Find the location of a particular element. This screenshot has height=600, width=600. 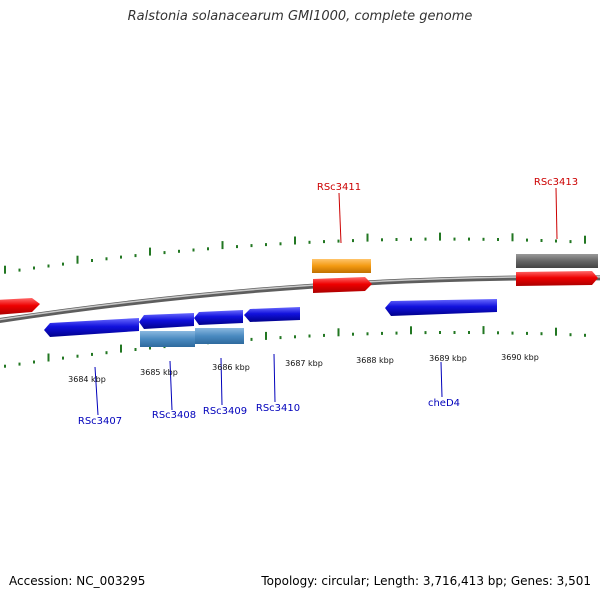

gene-feature-ched4 is located at coordinates (441, 307).